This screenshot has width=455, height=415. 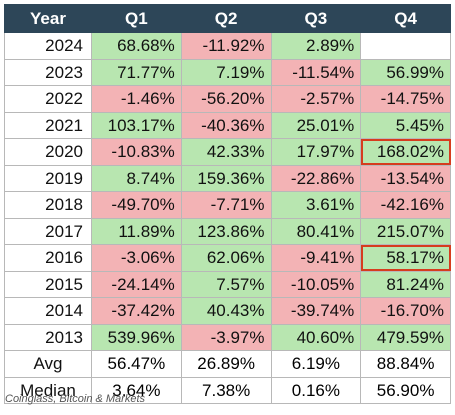 I want to click on q3-cell: 2.89%, so click(x=316, y=46).